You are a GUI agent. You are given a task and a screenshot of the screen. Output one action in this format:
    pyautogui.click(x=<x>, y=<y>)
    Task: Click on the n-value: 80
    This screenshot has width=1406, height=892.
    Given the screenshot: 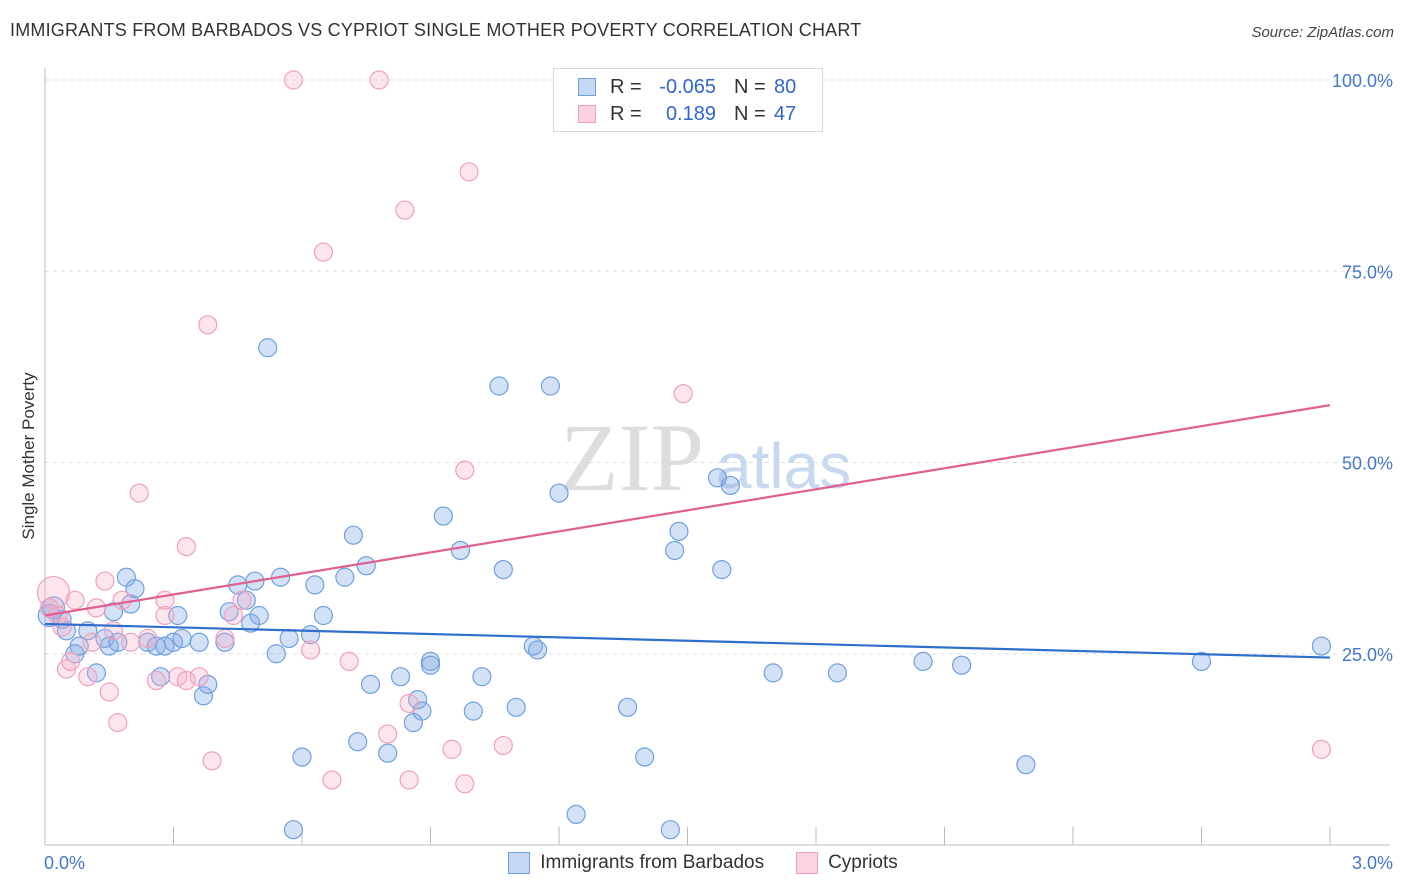 What is the action you would take?
    pyautogui.click(x=785, y=86)
    